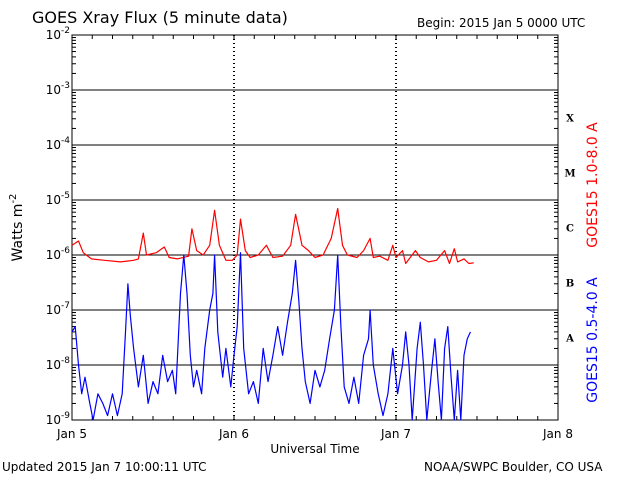 This screenshot has height=480, width=640. I want to click on updated-timestamp: Updated 2015 Jan 7 10:00:11 UTC, so click(104, 467).